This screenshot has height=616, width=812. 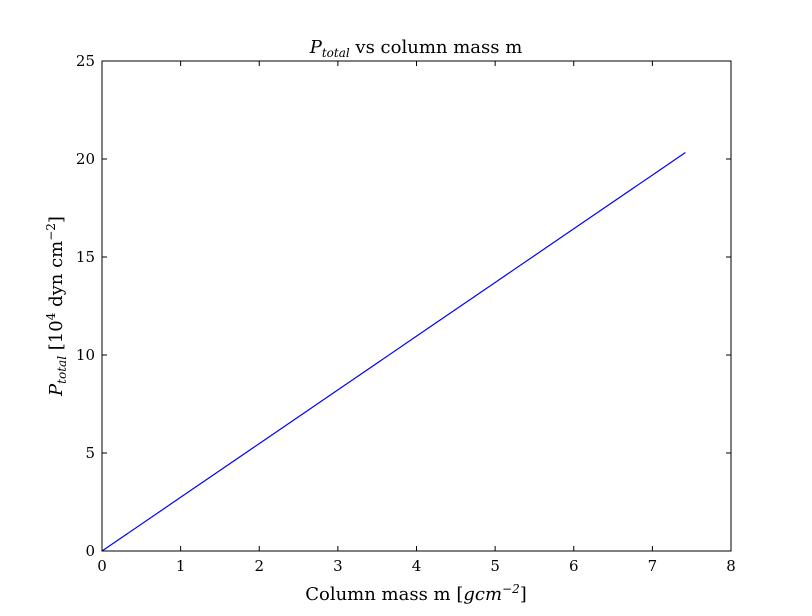 What do you see at coordinates (85, 355) in the screenshot?
I see `y-tick-label: 10` at bounding box center [85, 355].